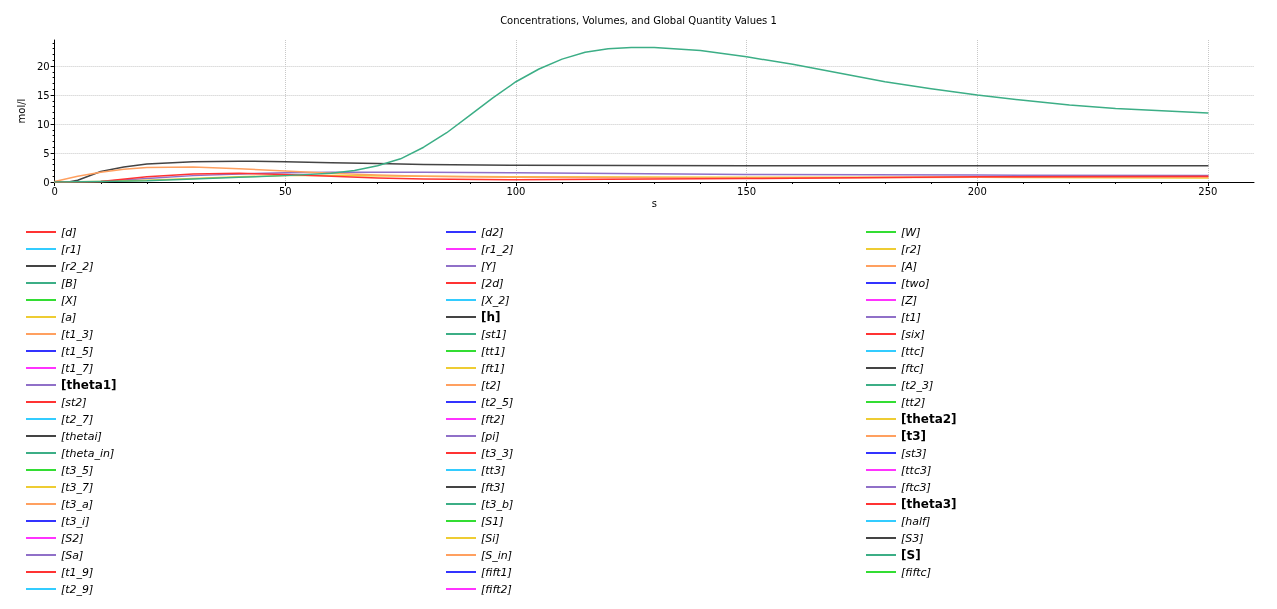 This screenshot has height=609, width=1277. I want to click on legend-label: [X], so click(69, 300).